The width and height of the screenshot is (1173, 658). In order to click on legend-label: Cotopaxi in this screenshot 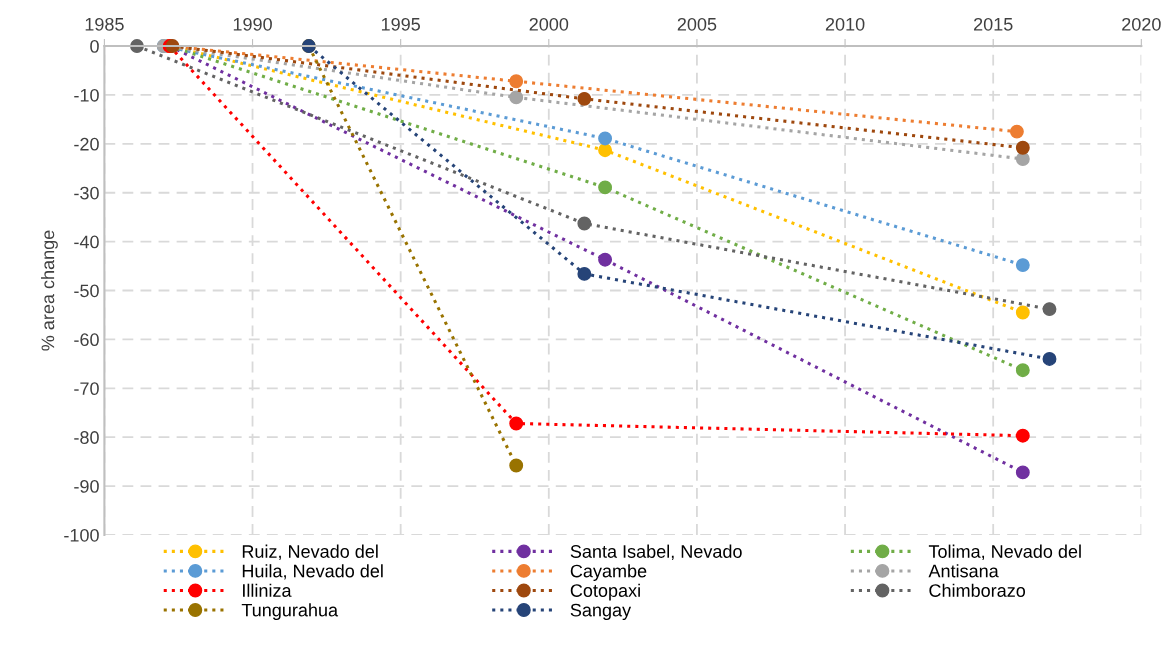, I will do `click(605, 592)`.